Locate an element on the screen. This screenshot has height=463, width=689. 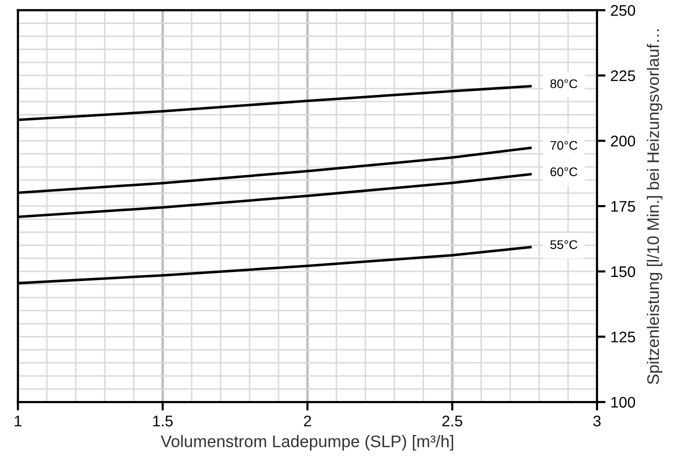
series-label: 60°C is located at coordinates (564, 171).